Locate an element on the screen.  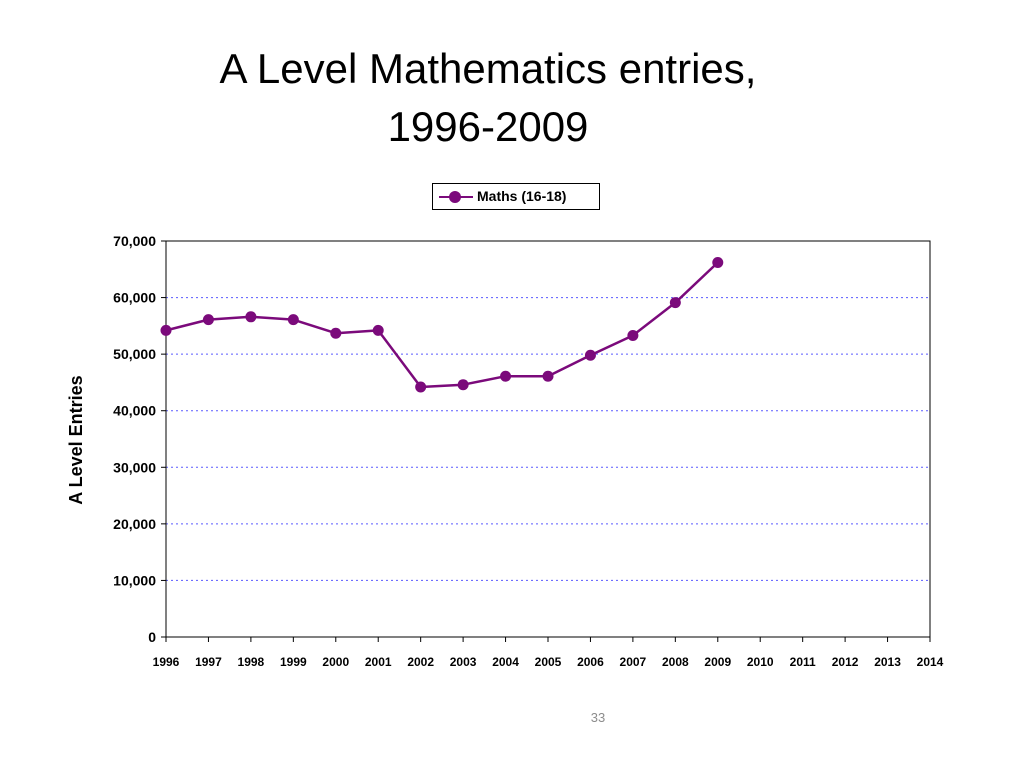
x-tick-label: 2013 is located at coordinates (887, 662).